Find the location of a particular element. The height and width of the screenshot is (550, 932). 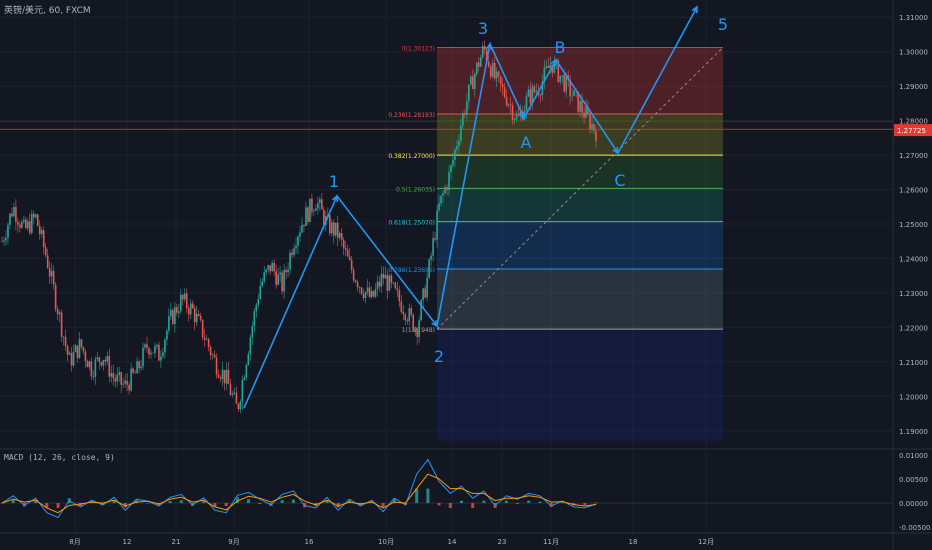

time-tick-label: 8月 is located at coordinates (74, 542).